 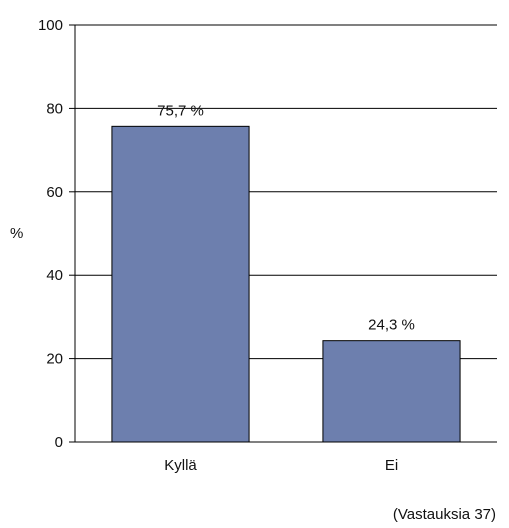 What do you see at coordinates (391, 325) in the screenshot?
I see `bar-value-label: 24,3 %` at bounding box center [391, 325].